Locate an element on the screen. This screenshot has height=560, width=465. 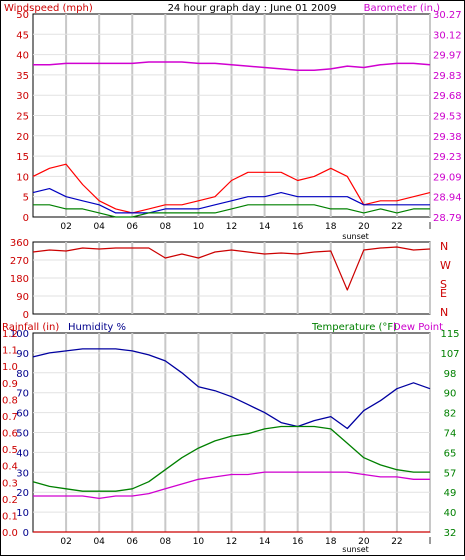
p1-sunset-label: sunset is located at coordinates (355, 236).